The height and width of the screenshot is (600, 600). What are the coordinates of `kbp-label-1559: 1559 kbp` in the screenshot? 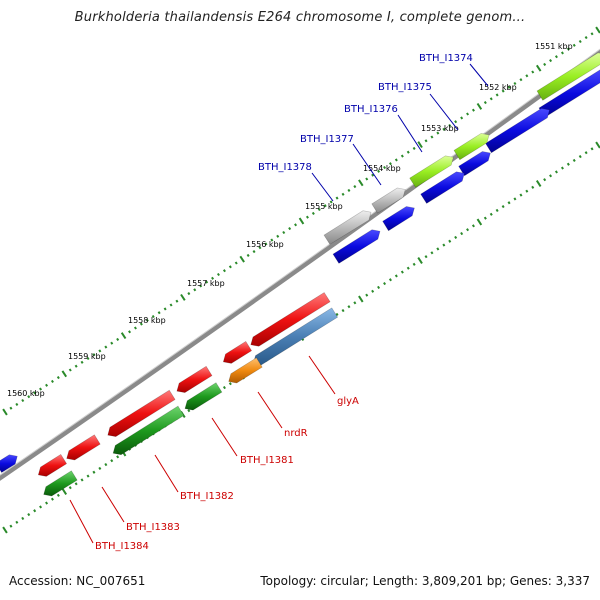 It's located at (87, 356).